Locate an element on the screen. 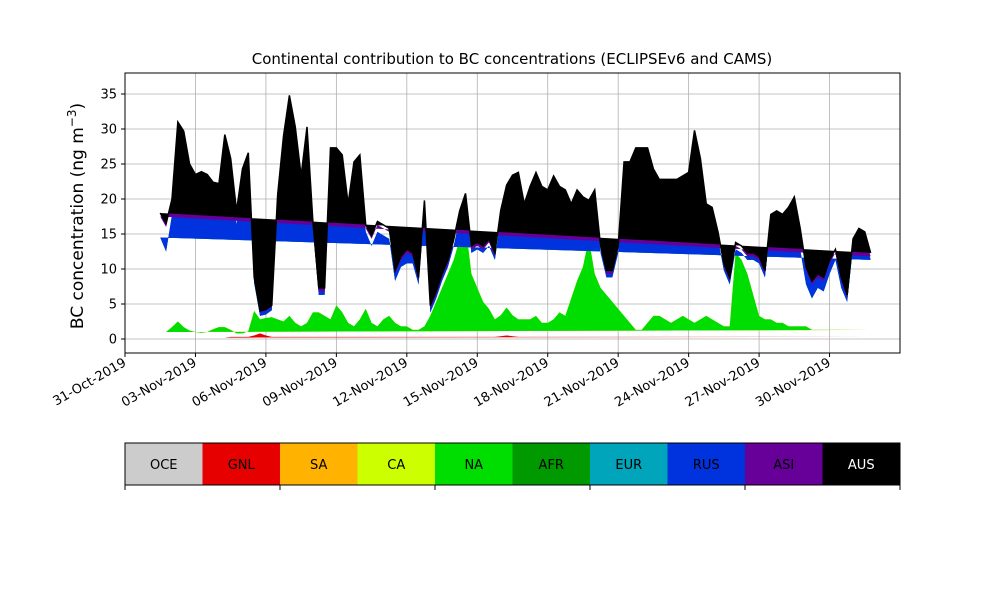  y-tick-label: 0 is located at coordinates (113, 340).